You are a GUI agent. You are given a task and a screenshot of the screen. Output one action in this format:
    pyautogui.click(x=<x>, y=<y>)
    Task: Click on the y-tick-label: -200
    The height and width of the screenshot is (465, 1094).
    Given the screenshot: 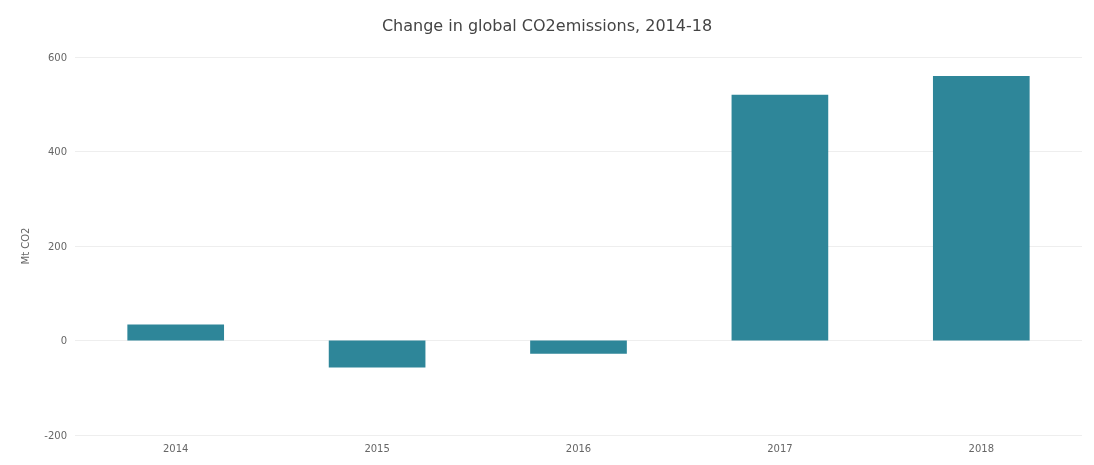 What is the action you would take?
    pyautogui.click(x=55, y=435)
    